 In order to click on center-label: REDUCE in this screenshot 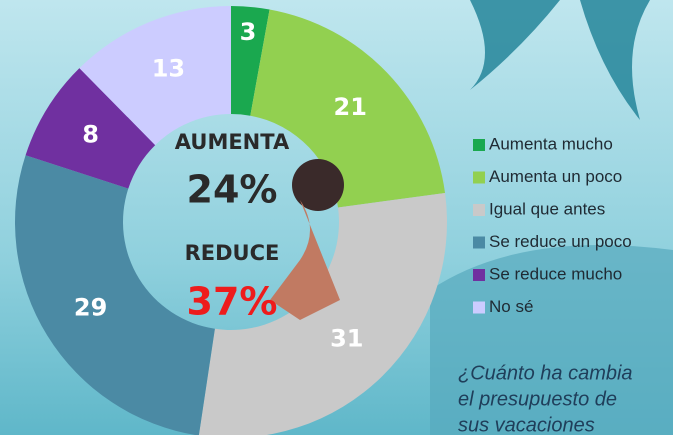, I will do `click(232, 253)`.